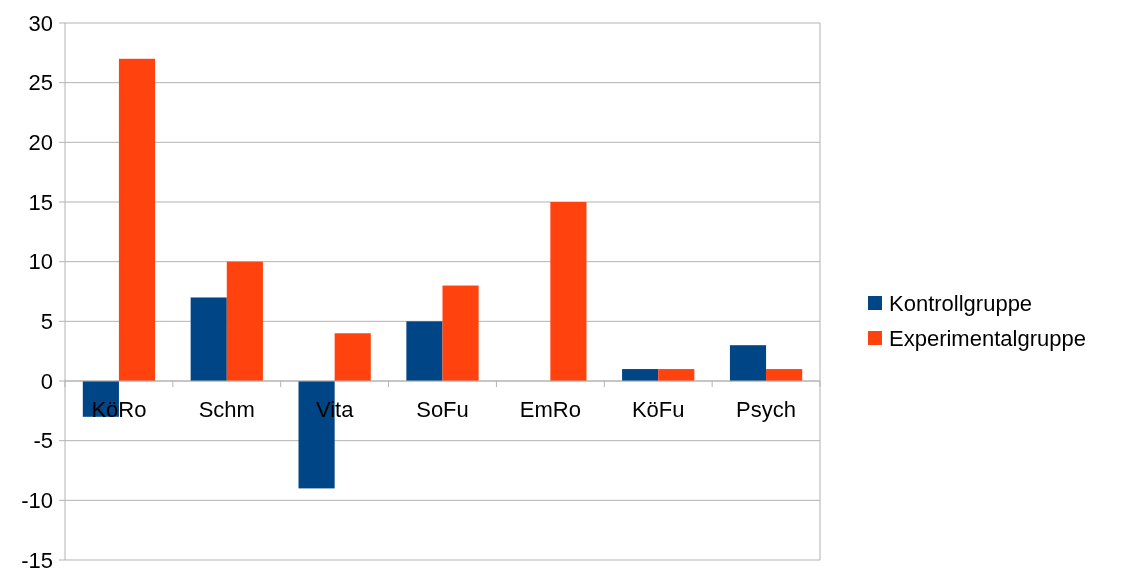  I want to click on legend-label: Kontrollgruppe, so click(961, 303).